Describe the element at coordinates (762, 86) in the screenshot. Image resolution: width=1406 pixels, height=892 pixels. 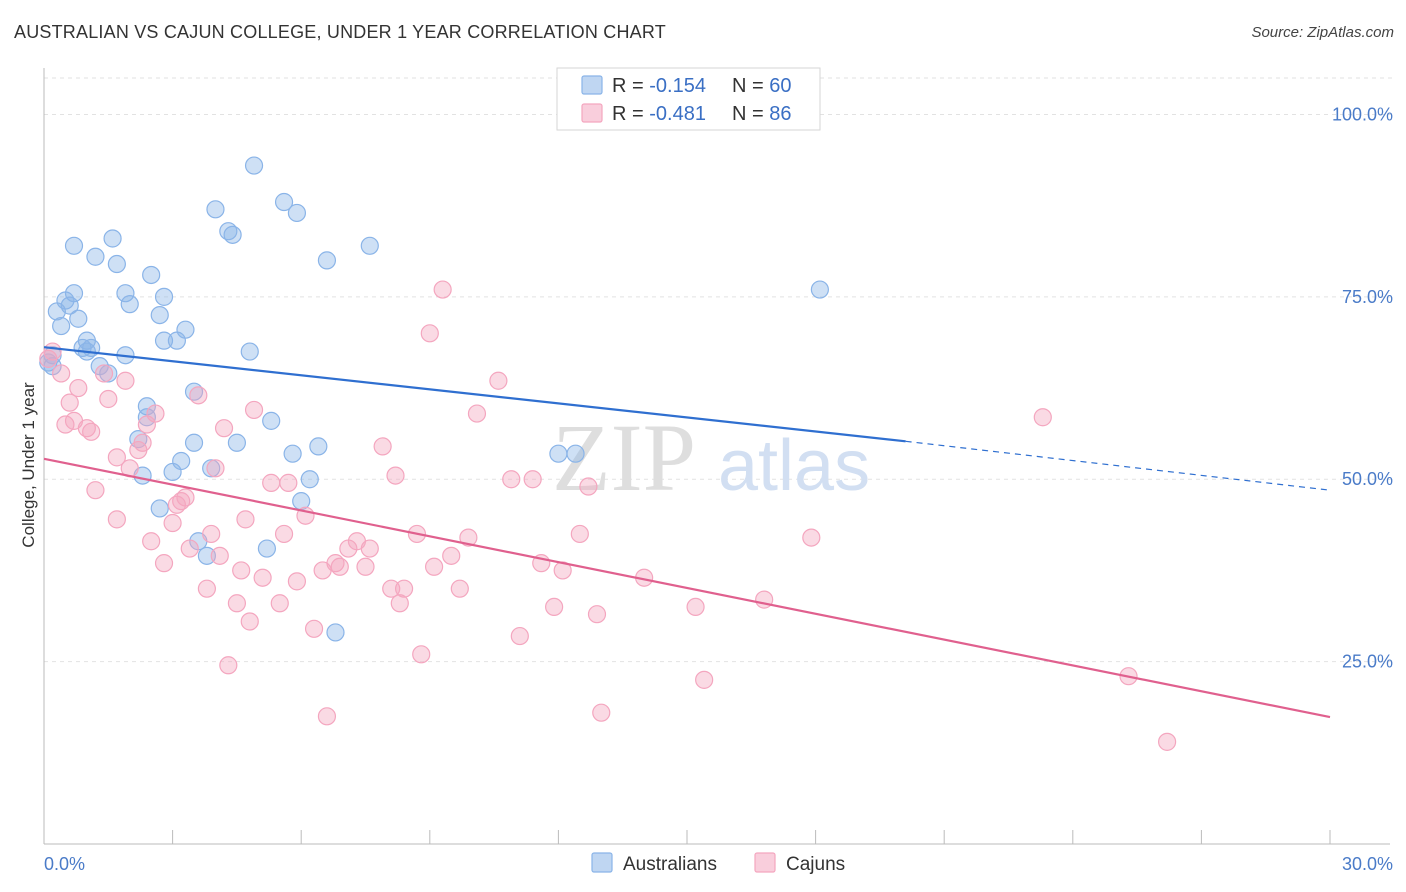
I see `svg-text: N = 60` at that location.